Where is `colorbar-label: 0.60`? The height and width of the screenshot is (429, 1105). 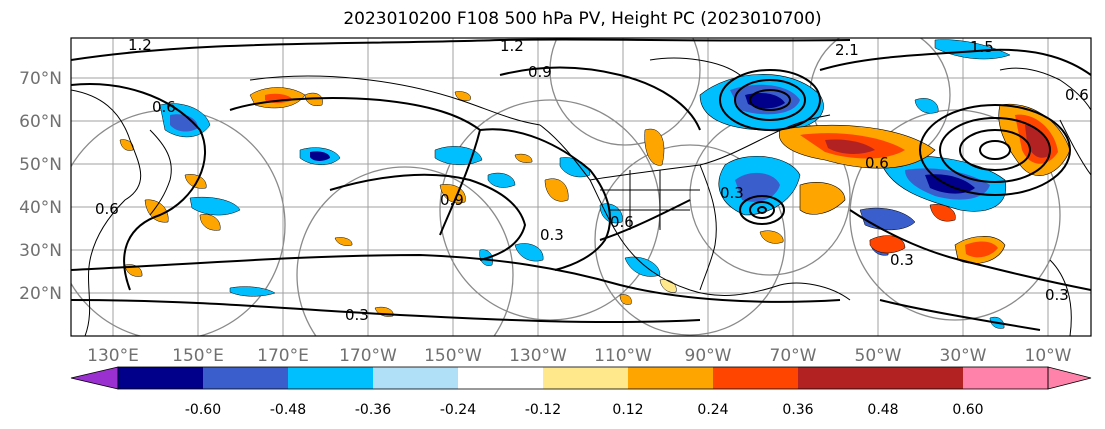 colorbar-label: 0.60 is located at coordinates (967, 410).